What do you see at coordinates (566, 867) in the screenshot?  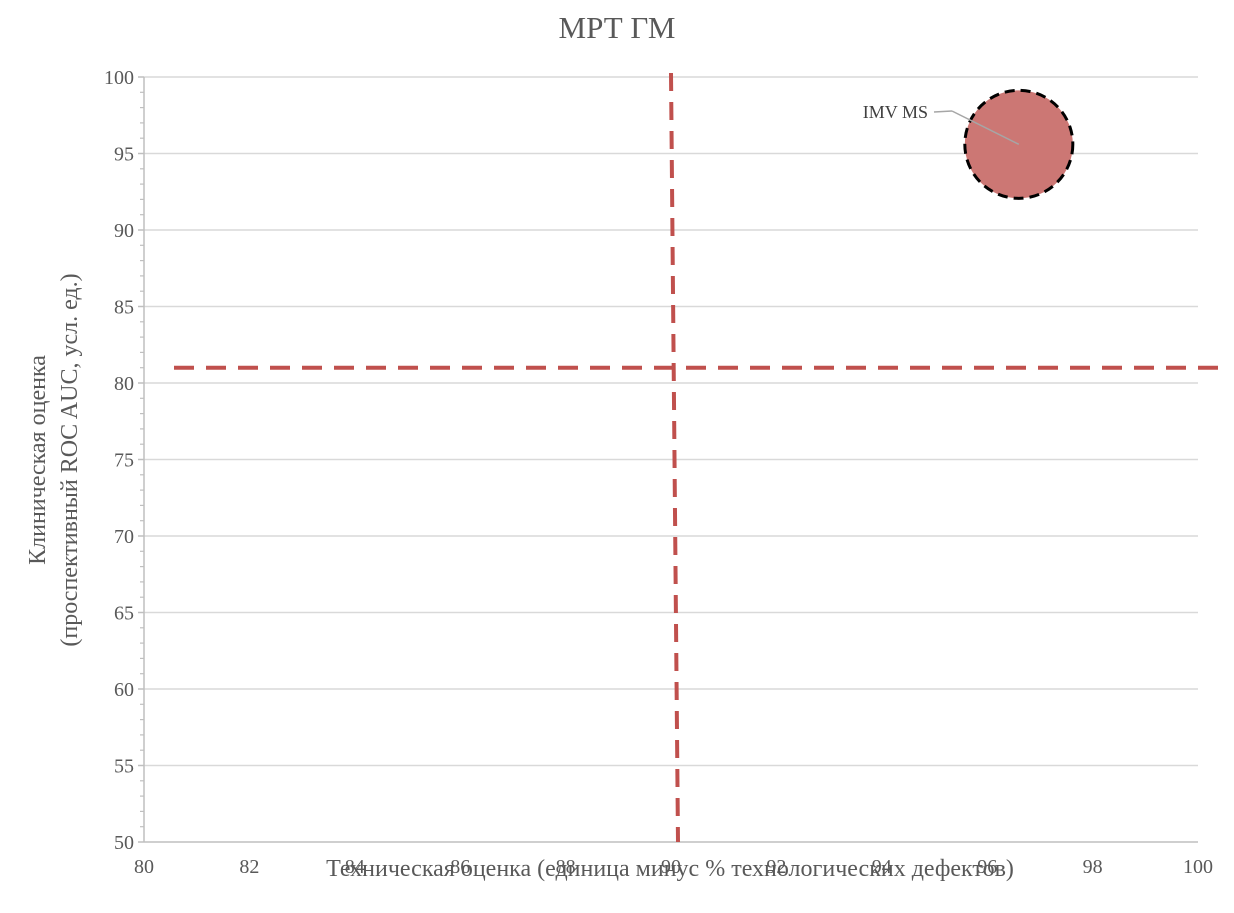 I see `x-tick-label: 88` at bounding box center [566, 867].